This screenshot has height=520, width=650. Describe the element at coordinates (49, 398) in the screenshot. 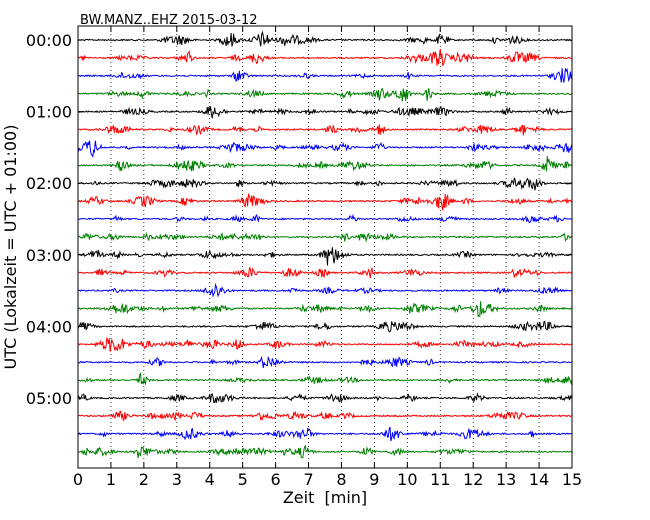

I see `y-tick-label: 05:00` at that location.